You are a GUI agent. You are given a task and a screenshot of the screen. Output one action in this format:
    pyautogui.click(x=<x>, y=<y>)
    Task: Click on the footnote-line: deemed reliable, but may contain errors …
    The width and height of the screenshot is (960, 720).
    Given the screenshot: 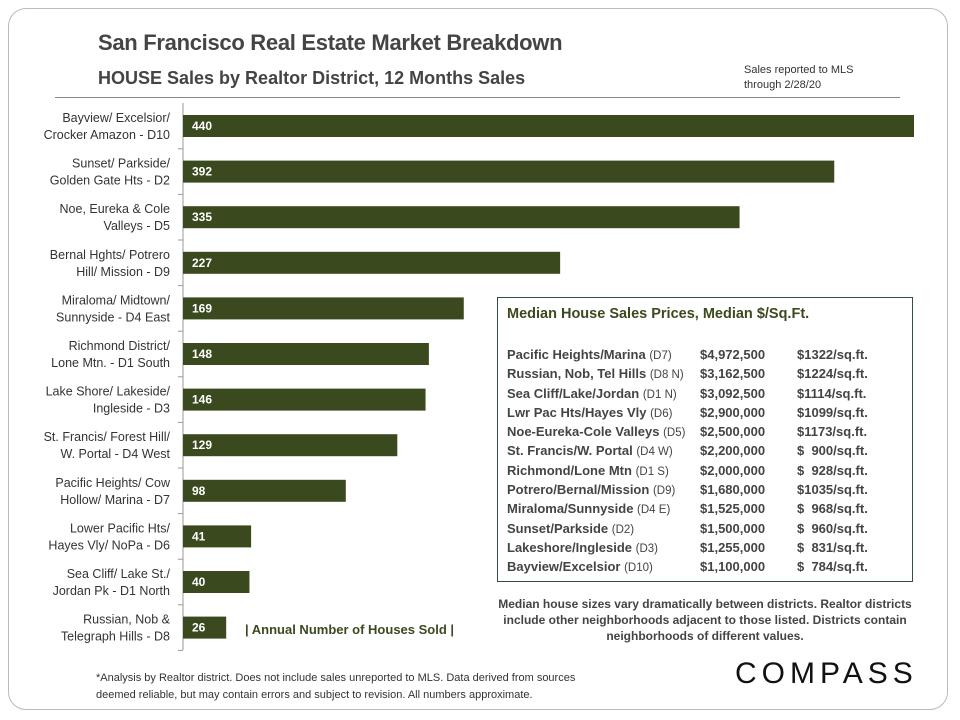 What is the action you would take?
    pyautogui.click(x=314, y=695)
    